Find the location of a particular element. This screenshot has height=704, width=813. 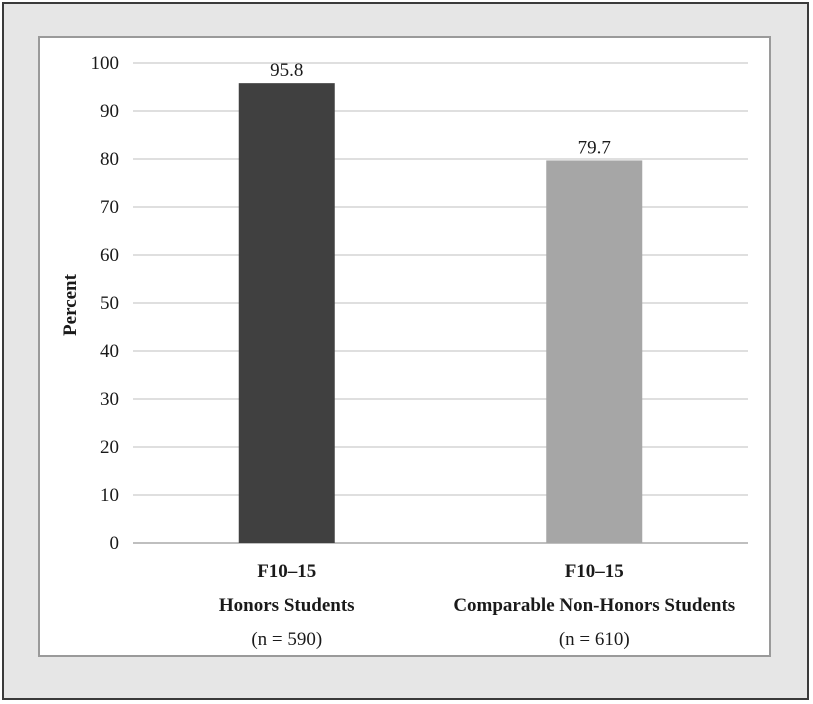

y-tick-label: 70 is located at coordinates (109, 207).